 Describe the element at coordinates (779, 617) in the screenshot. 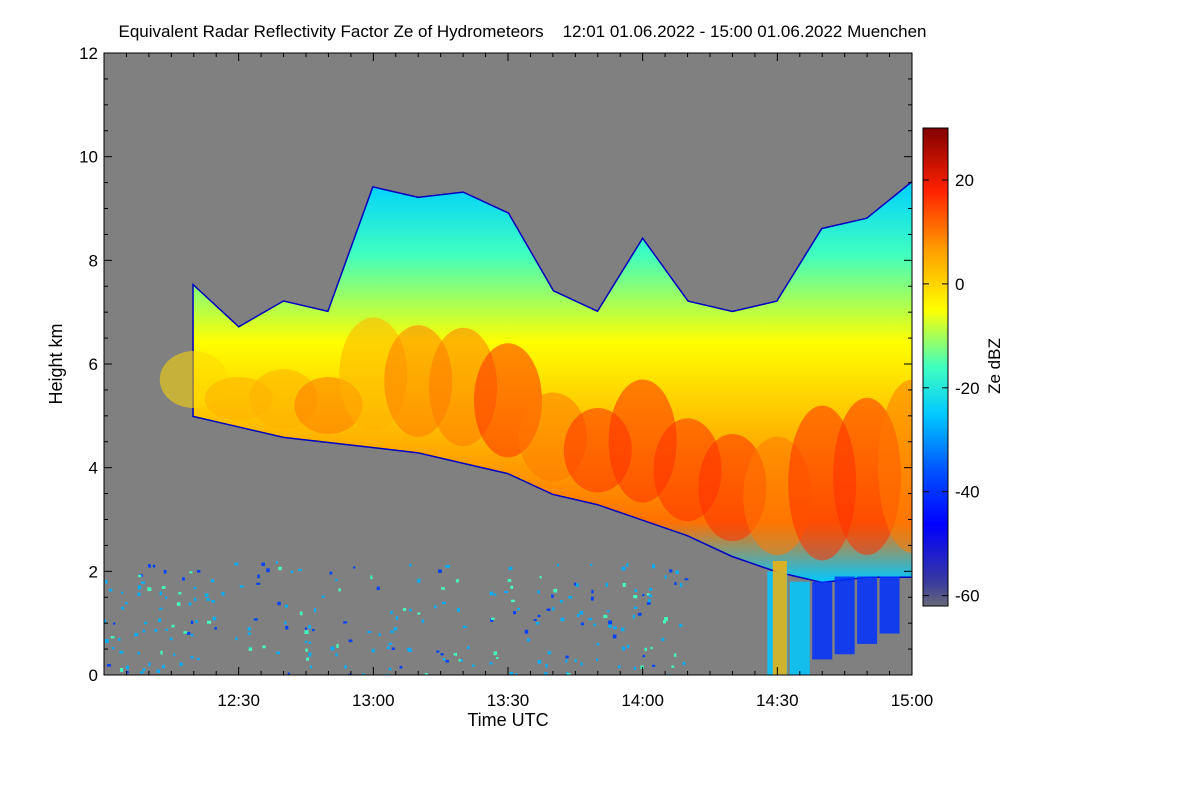

I see `precipitation-core` at that location.